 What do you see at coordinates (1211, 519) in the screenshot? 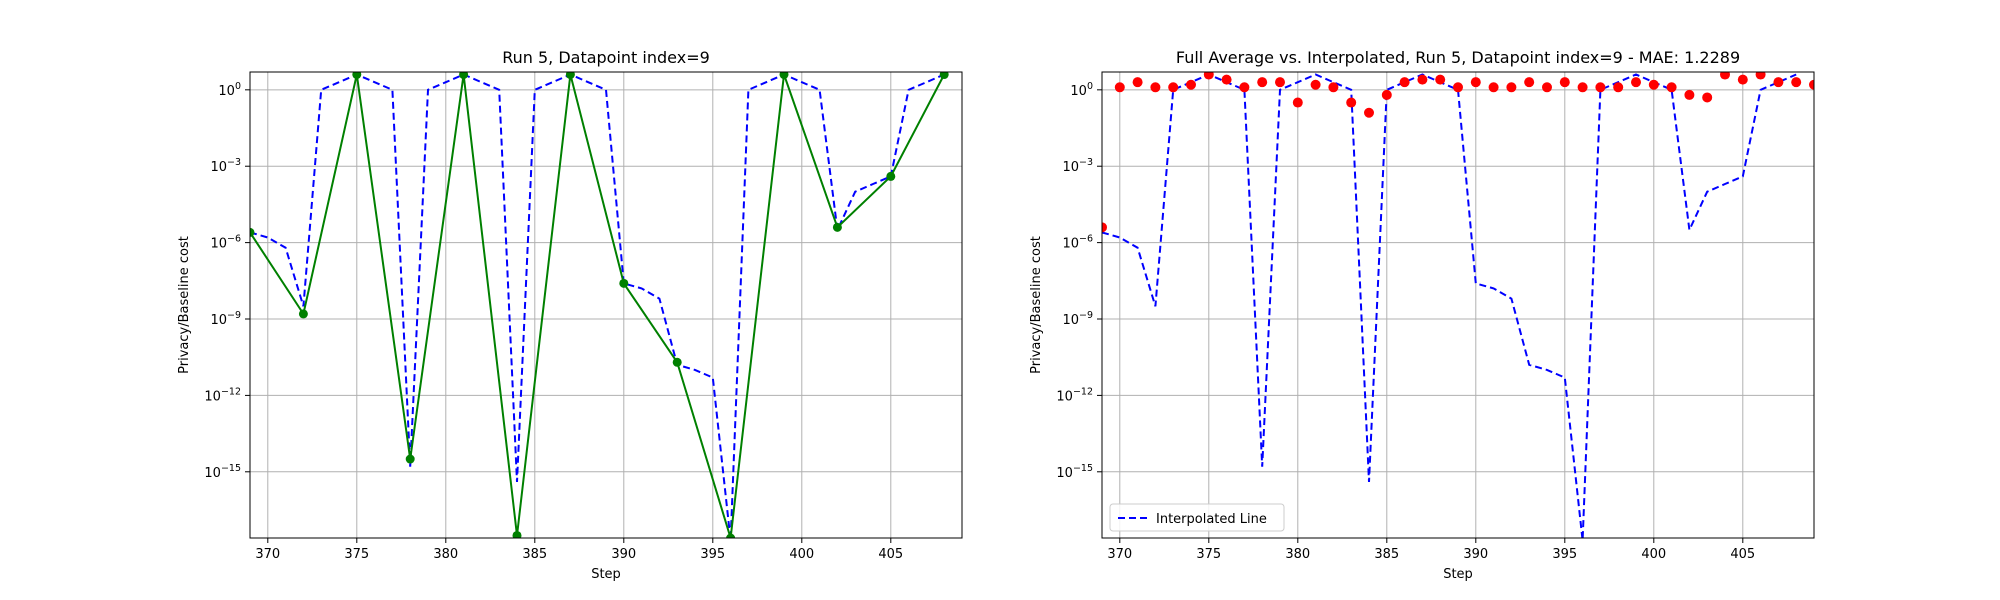
I see `legend-label: Interpolated Line` at bounding box center [1211, 519].